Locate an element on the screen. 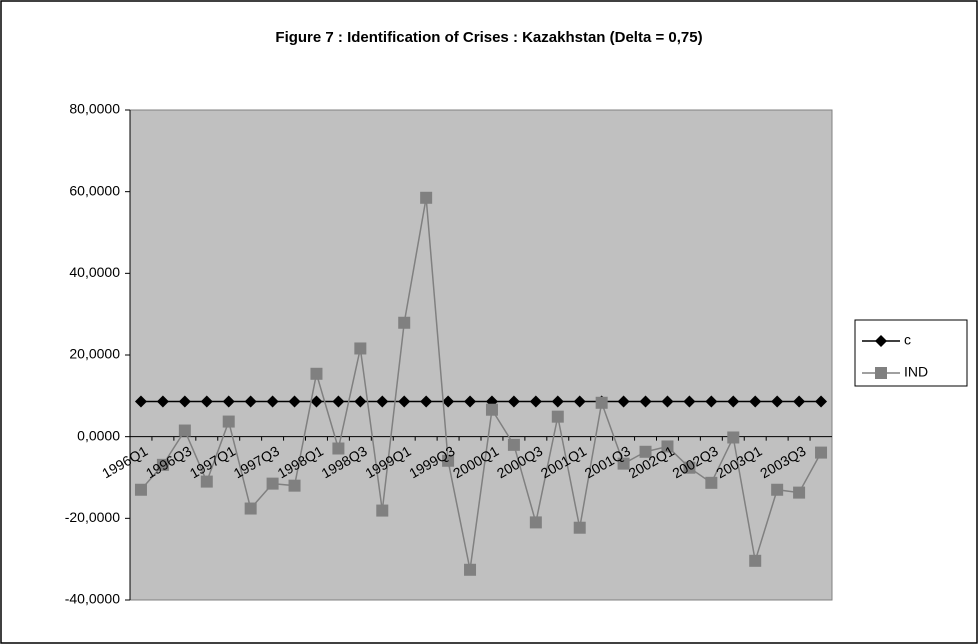 This screenshot has width=978, height=644. legend-label: c is located at coordinates (907, 340).